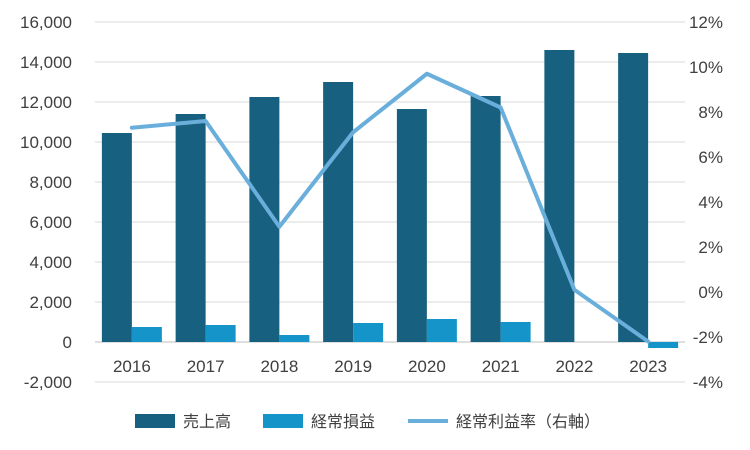 This screenshot has height=450, width=750. I want to click on x-category-label: 2019, so click(353, 366).